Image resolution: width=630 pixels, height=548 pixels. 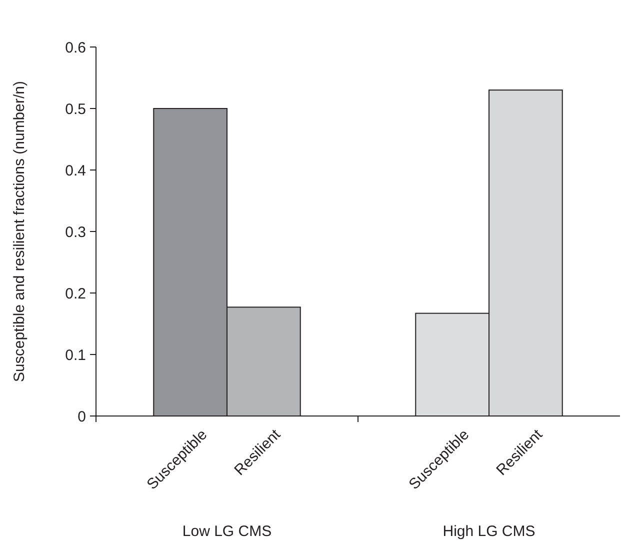 I want to click on y-tick-label: 0.5, so click(x=75, y=109).